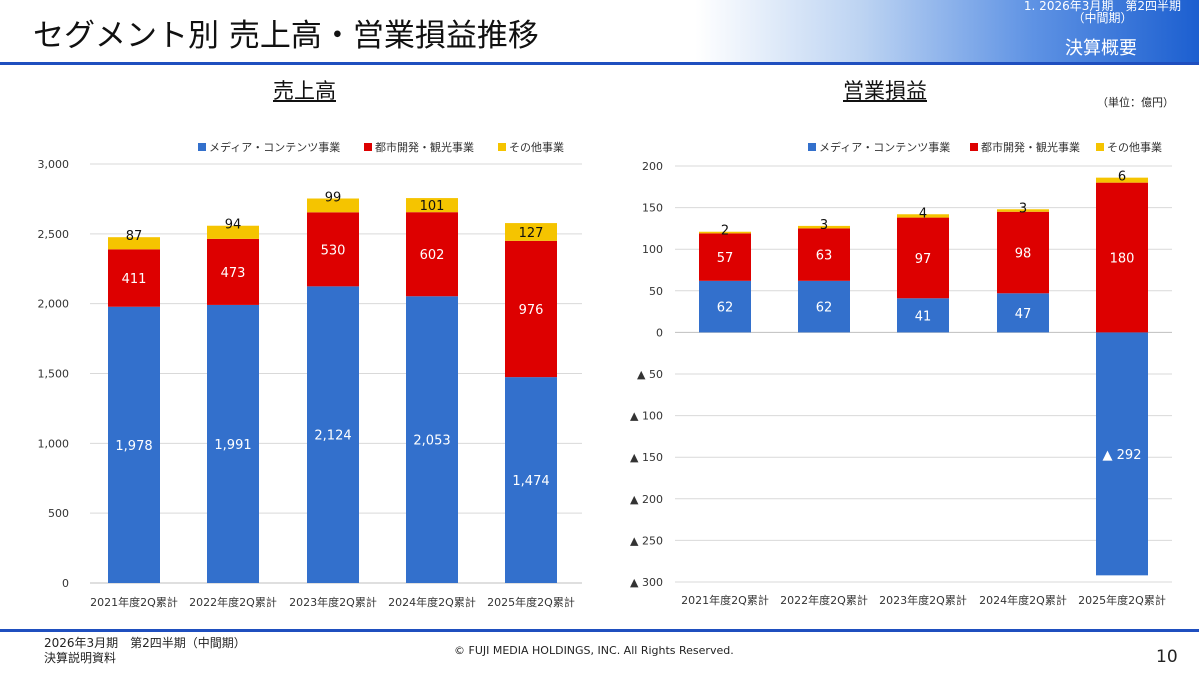 The image size is (1199, 673). I want to click on op-data-label: 98, so click(1023, 254).